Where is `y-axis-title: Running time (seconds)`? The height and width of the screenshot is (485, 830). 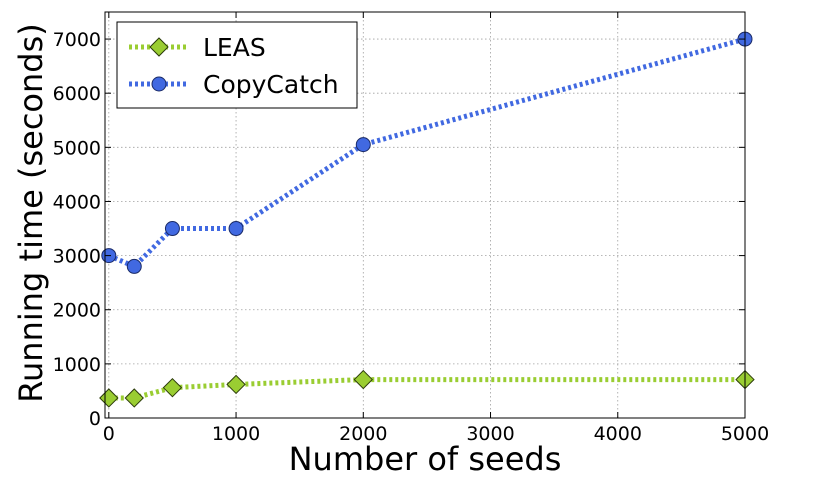
y-axis-title: Running time (seconds) is located at coordinates (31, 213).